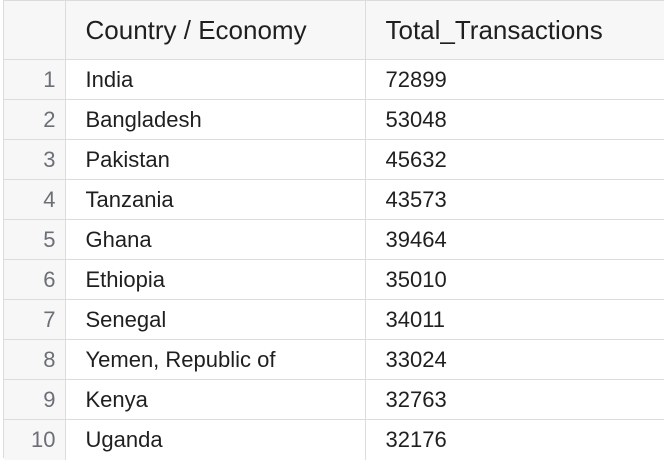  Describe the element at coordinates (514, 159) in the screenshot. I see `cell-total-transactions: 45632` at that location.